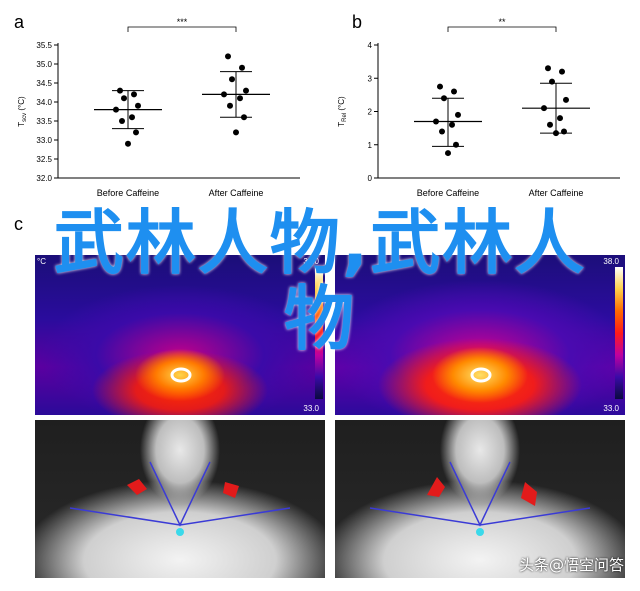  I want to click on thermal-max-right: 38.0, so click(611, 261).